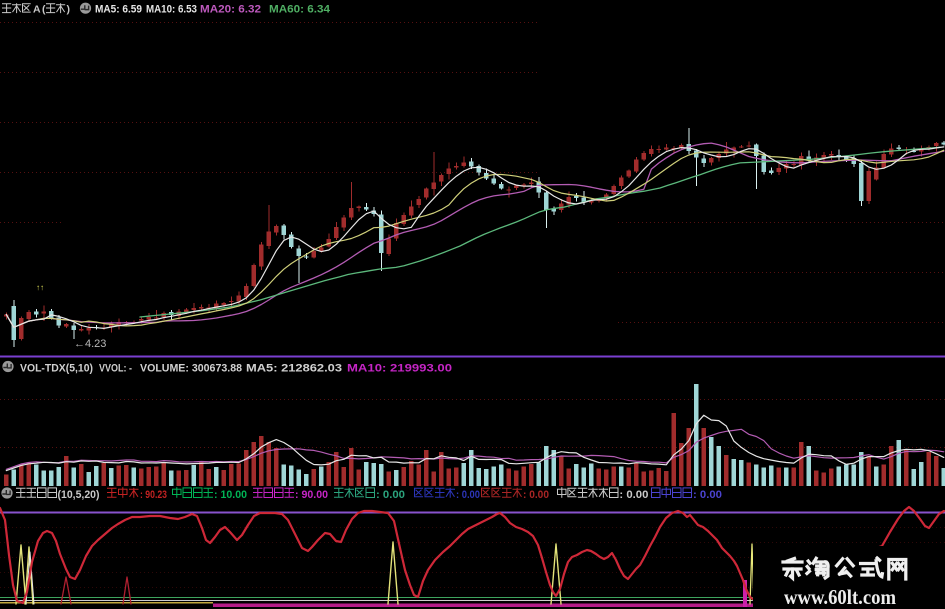 The height and width of the screenshot is (609, 945). Describe the element at coordinates (230, 495) in the screenshot. I see `svg-text:: 10.00: : 10.00` at that location.